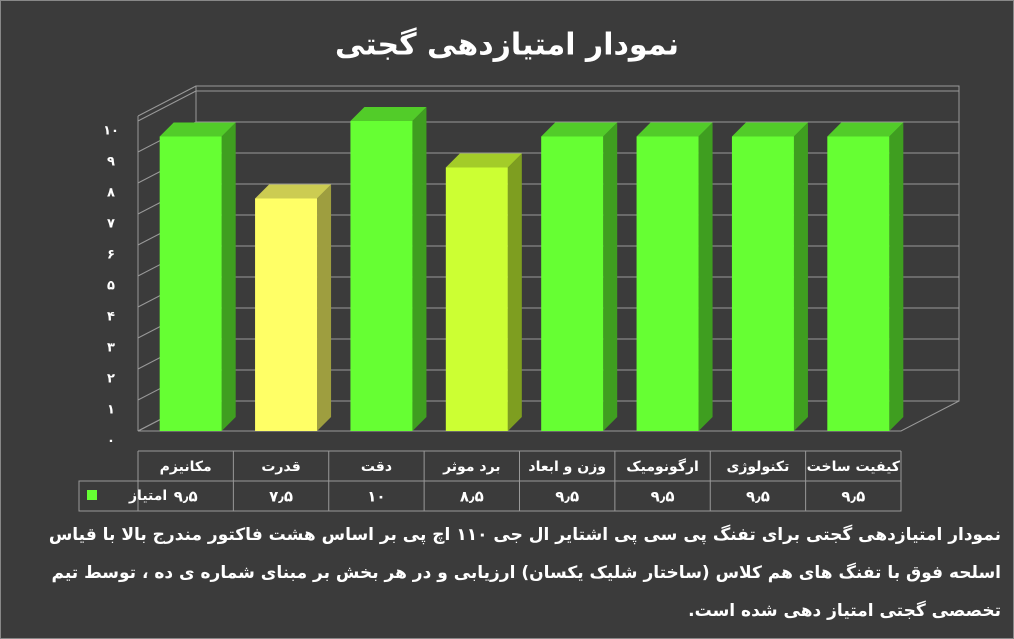 This screenshot has height=639, width=1014. Describe the element at coordinates (111, 162) in the screenshot. I see `y-tick-label: ۹` at that location.